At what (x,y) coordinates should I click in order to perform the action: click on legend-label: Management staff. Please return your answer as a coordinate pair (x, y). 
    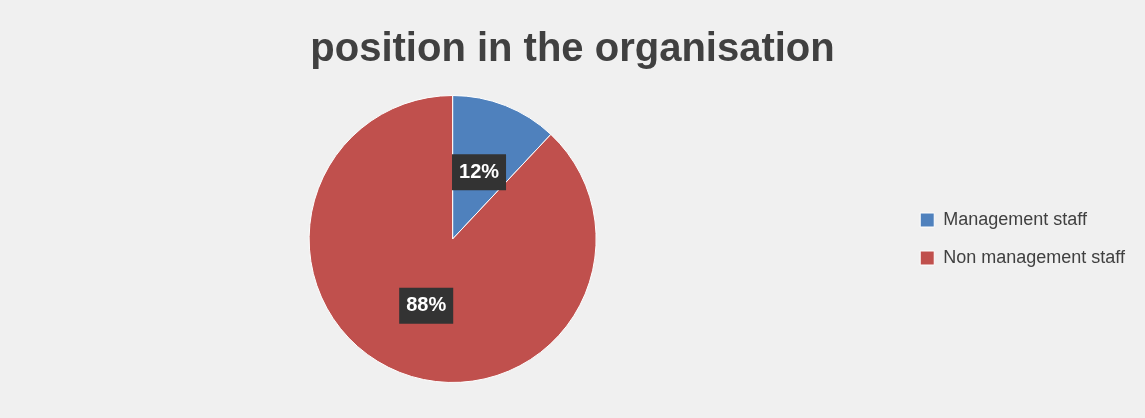
    Looking at the image, I should click on (1015, 218).